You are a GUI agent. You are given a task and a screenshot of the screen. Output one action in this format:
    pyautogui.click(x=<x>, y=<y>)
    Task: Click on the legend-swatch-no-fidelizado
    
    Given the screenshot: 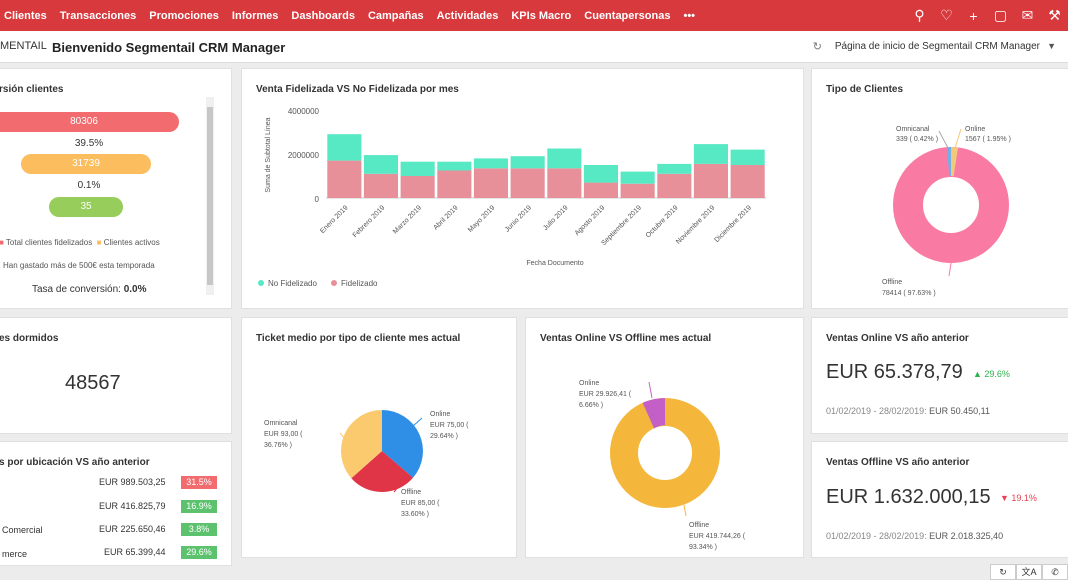 What is the action you would take?
    pyautogui.click(x=261, y=283)
    